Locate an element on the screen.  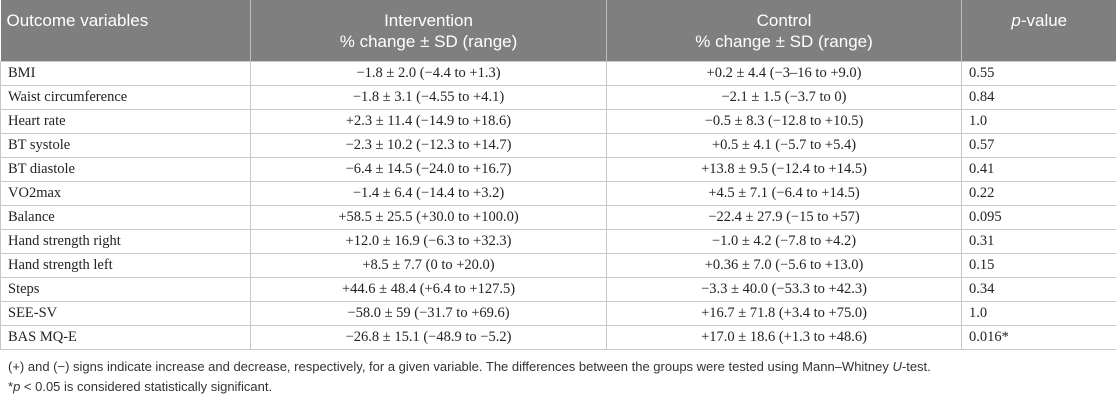
cell-outcome-variable: Hand strength left is located at coordinates (125, 265).